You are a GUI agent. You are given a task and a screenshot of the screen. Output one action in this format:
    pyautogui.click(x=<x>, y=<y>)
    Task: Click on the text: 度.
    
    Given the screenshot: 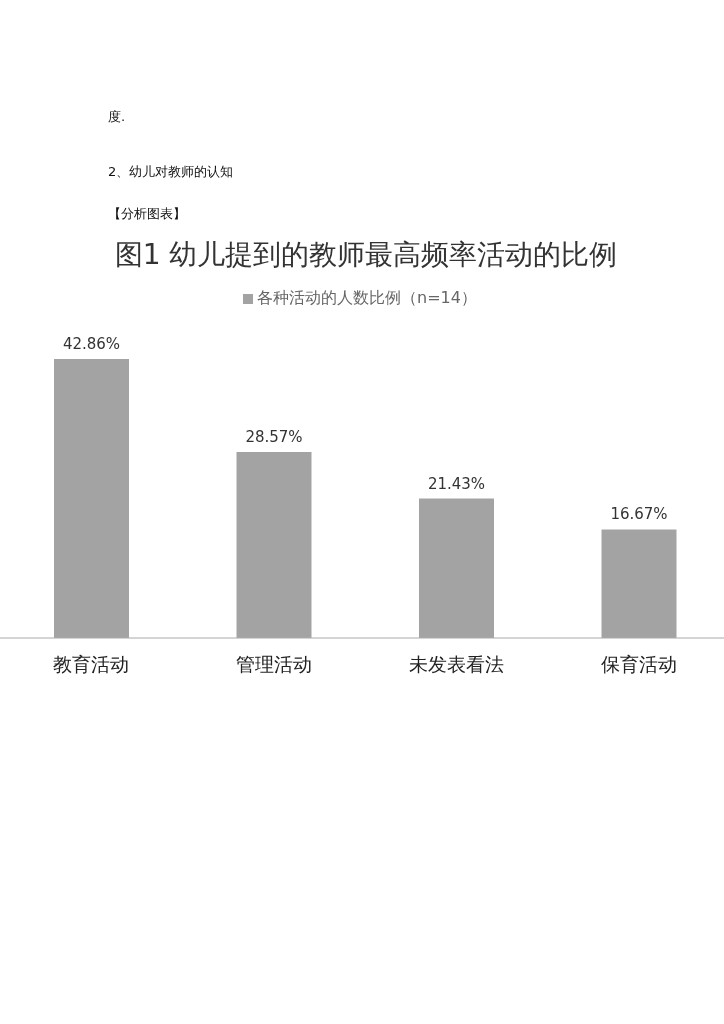 What is the action you would take?
    pyautogui.click(x=117, y=117)
    